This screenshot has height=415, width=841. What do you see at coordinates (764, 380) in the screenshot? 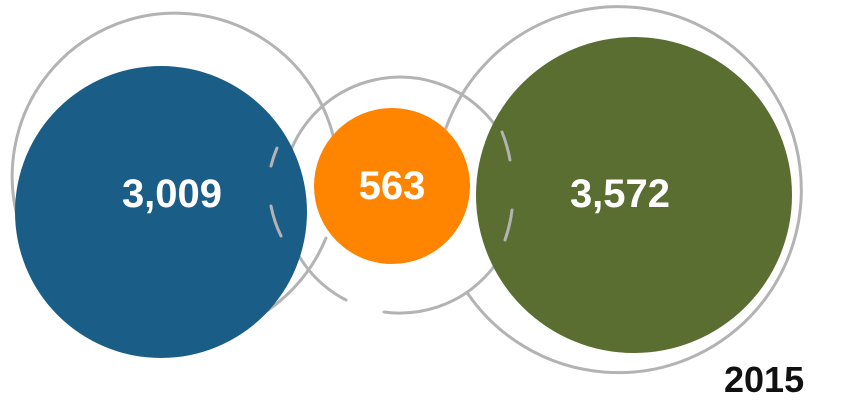
I see `year-label: 2015` at bounding box center [764, 380].